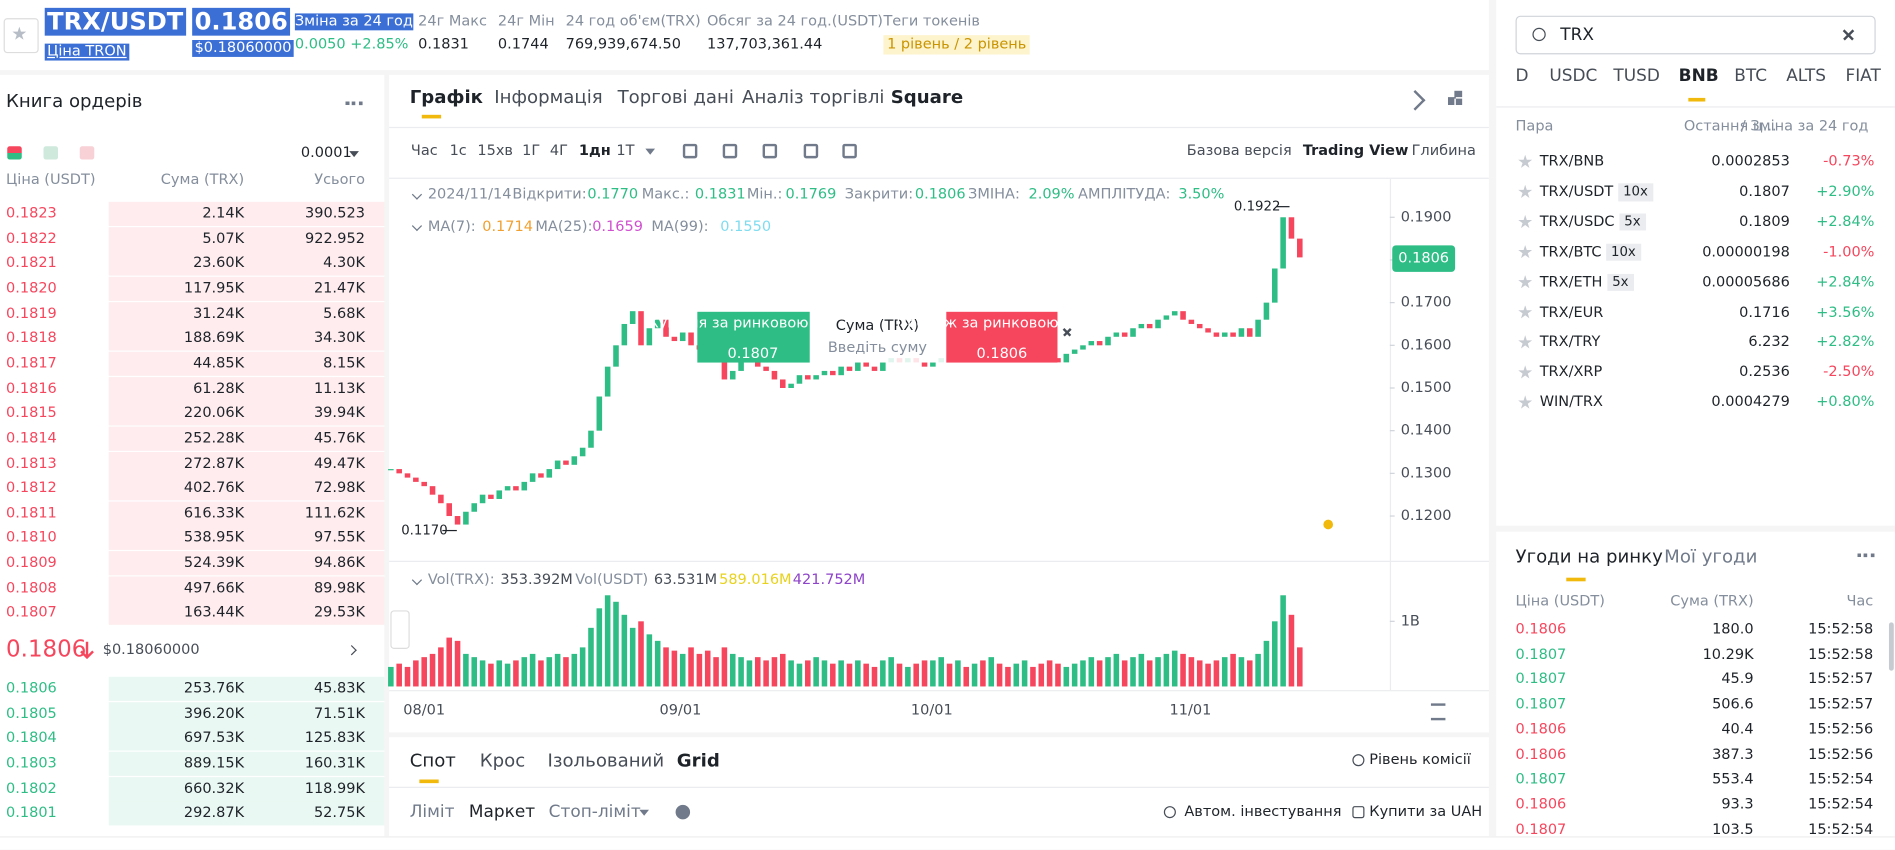 This screenshot has height=850, width=1895. I want to click on market-tab: D, so click(1522, 76).